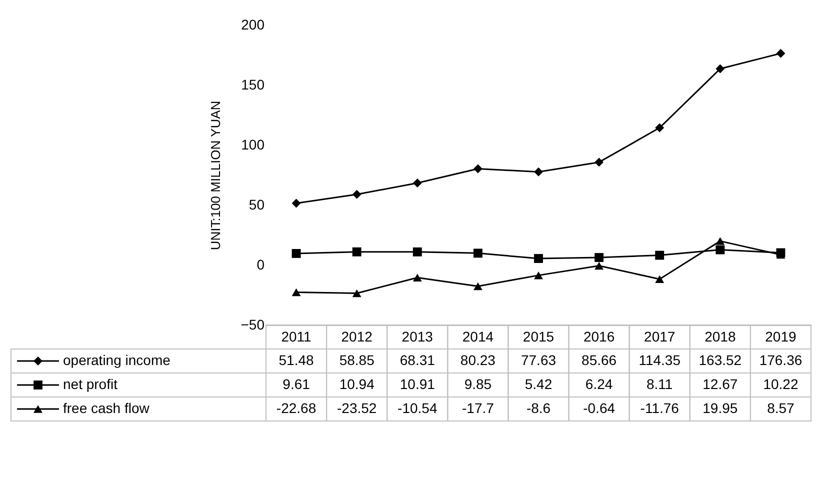  I want to click on x-tick-label: 2016, so click(599, 336).